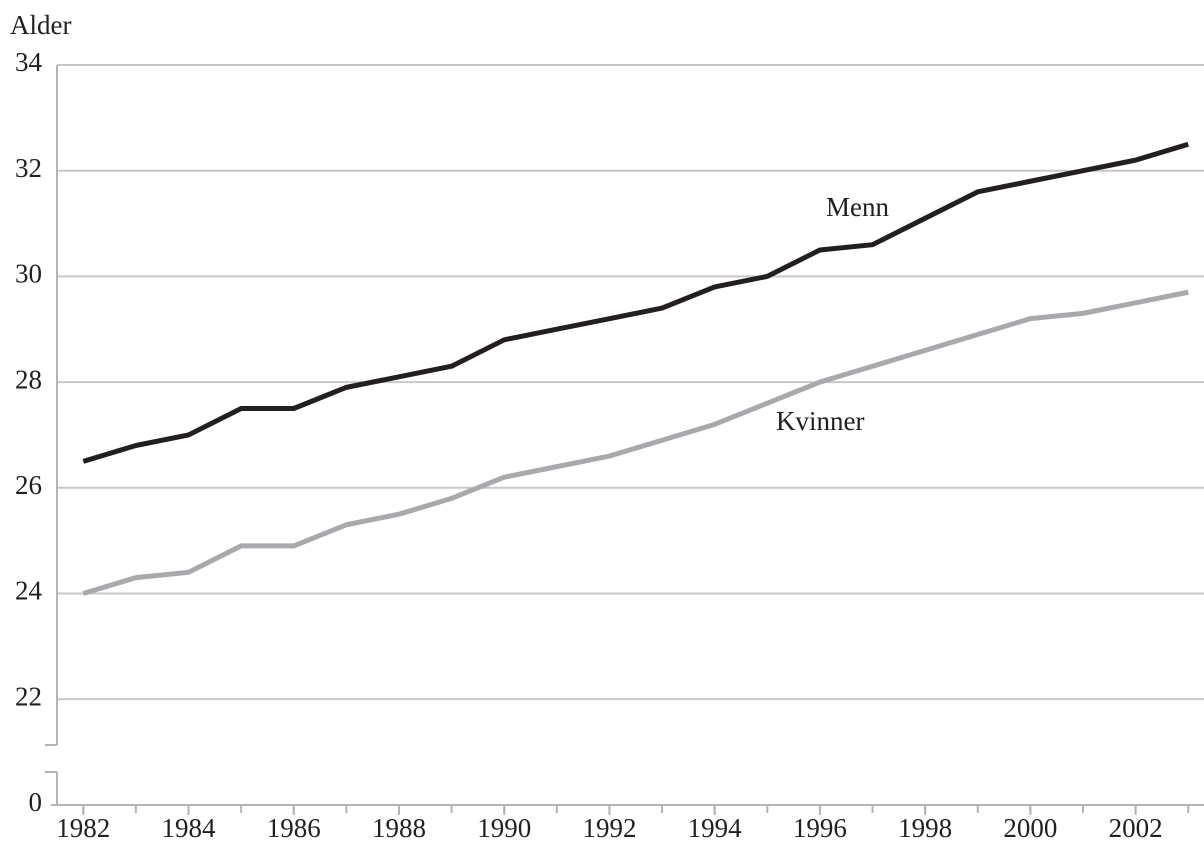 This screenshot has height=841, width=1204. Describe the element at coordinates (83, 827) in the screenshot. I see `x-tick-label: 1982` at that location.